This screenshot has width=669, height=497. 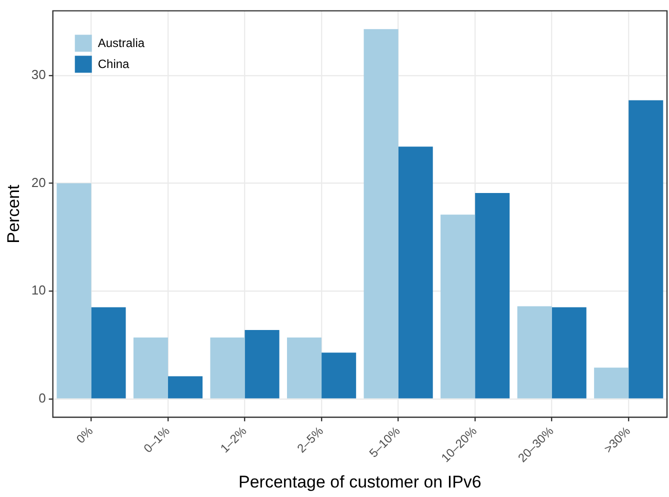 I want to click on y-tick-label: 10, so click(x=38, y=290).